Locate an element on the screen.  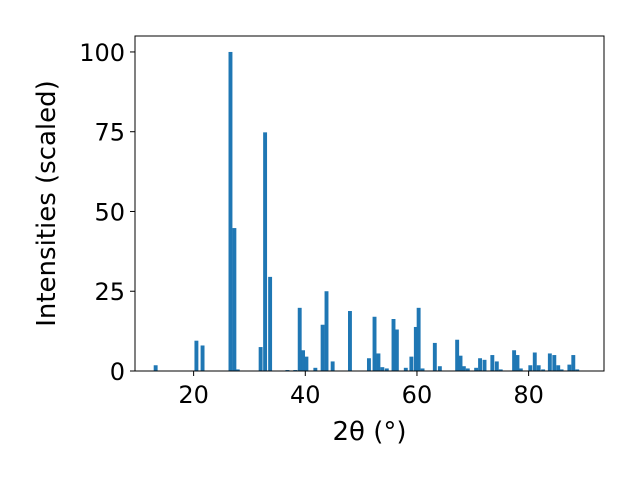
y-tick-label: 50 is located at coordinates (109, 212).